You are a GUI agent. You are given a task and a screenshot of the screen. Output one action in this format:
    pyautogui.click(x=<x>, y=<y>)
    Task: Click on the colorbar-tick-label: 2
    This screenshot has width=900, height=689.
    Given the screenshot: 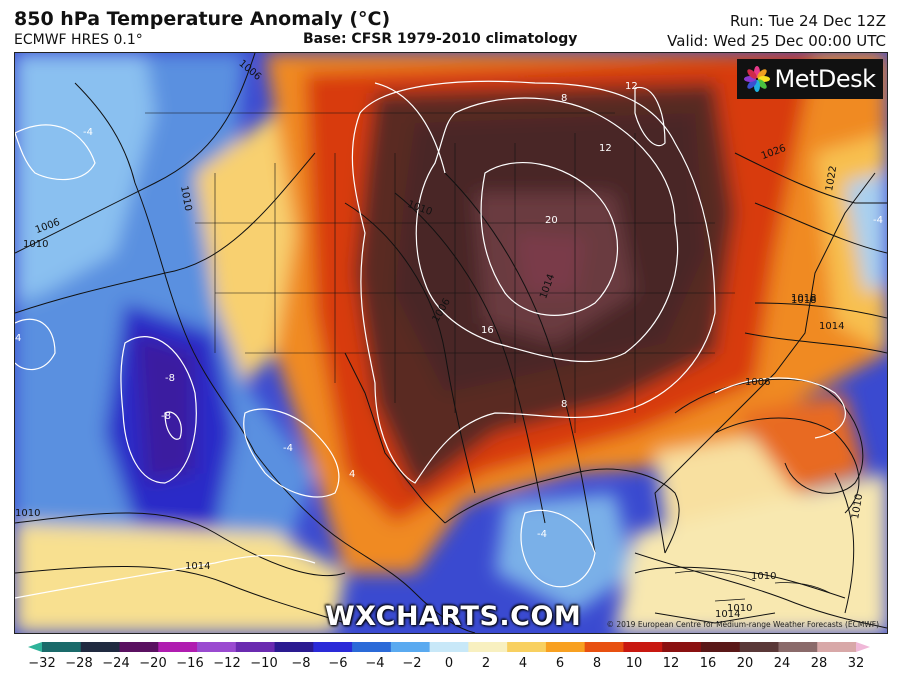 What is the action you would take?
    pyautogui.click(x=486, y=663)
    